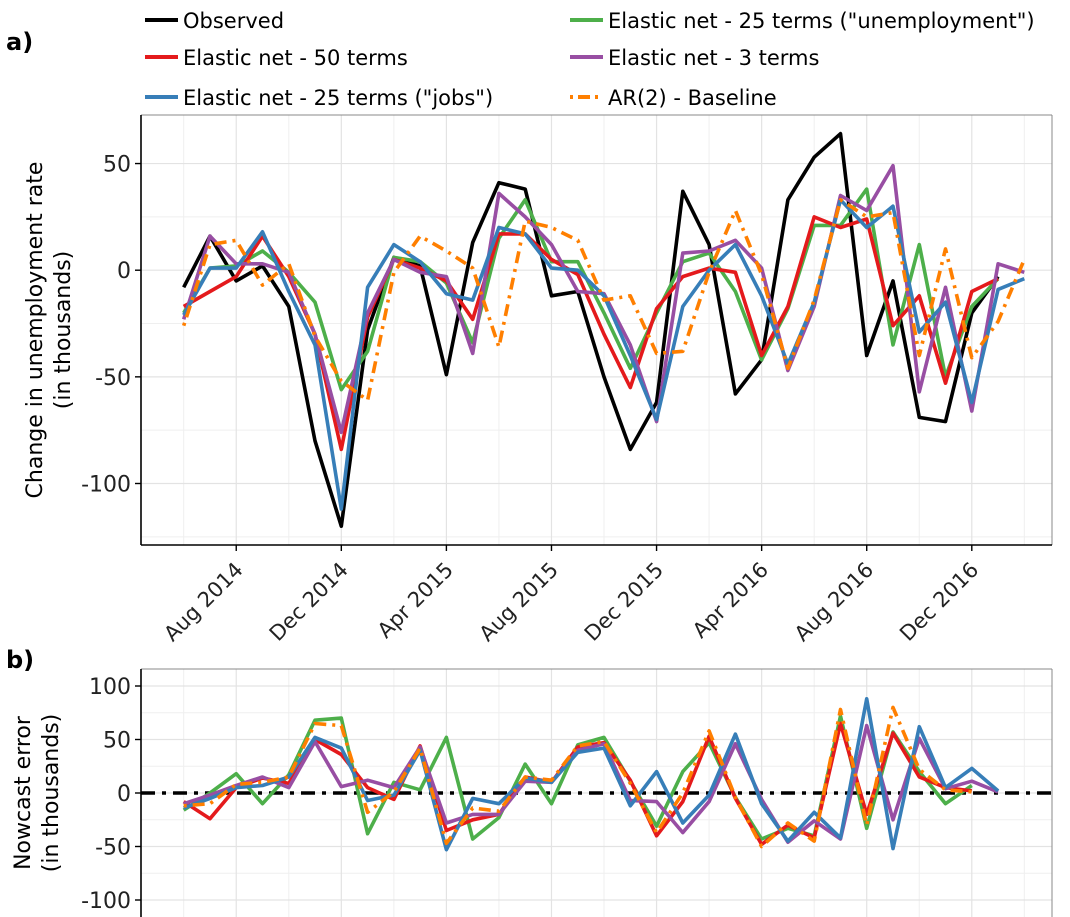 This screenshot has width=1070, height=917. I want to click on series-line-elastic-net-25-terms-jobs, so click(591, 774).